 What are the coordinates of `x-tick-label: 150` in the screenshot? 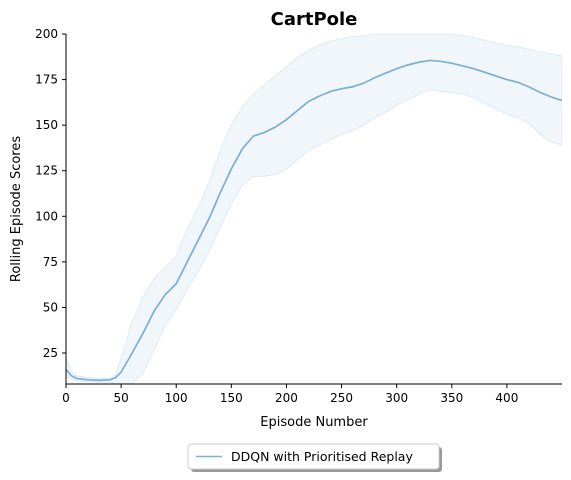 It's located at (231, 398).